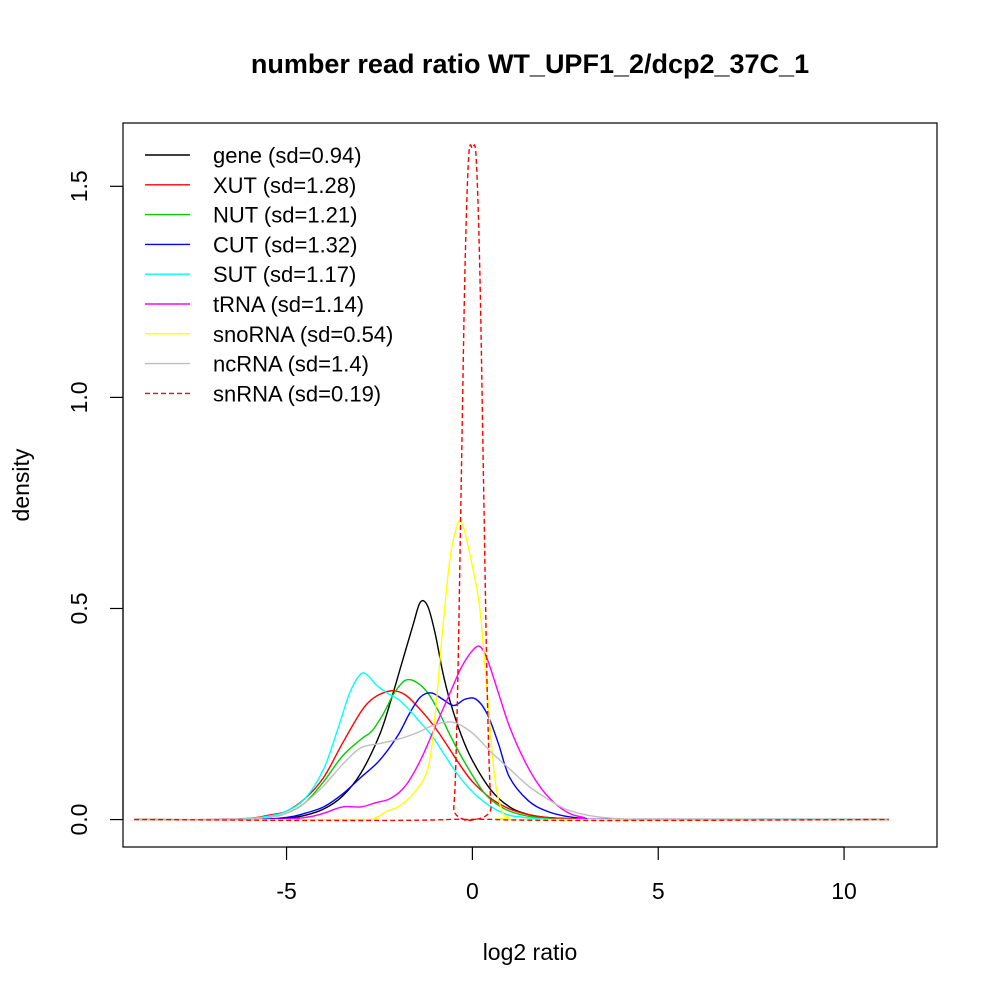 The width and height of the screenshot is (1000, 1005). Describe the element at coordinates (79, 186) in the screenshot. I see `y-tick-label: 1.5` at that location.